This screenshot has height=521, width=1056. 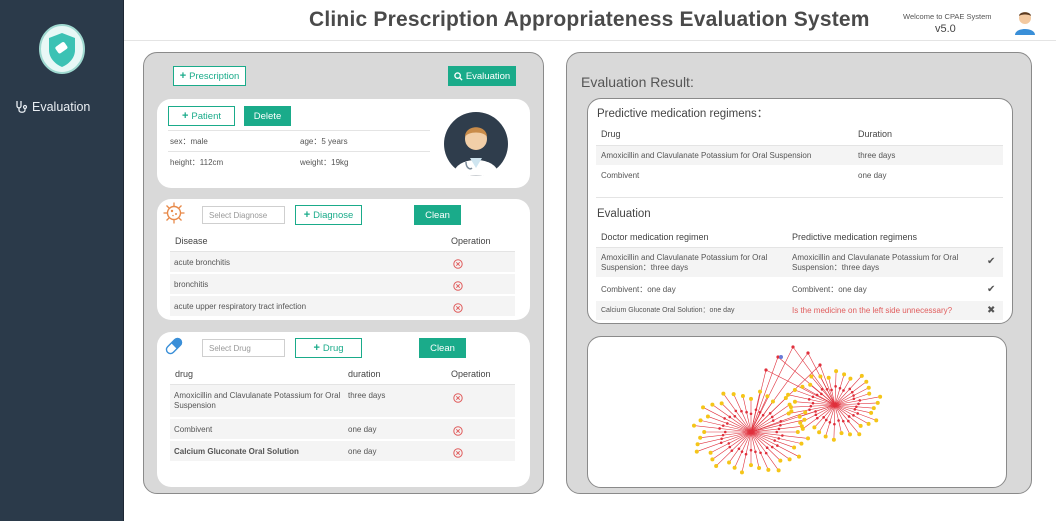 I want to click on clean-drug-button: Clean, so click(x=442, y=348).